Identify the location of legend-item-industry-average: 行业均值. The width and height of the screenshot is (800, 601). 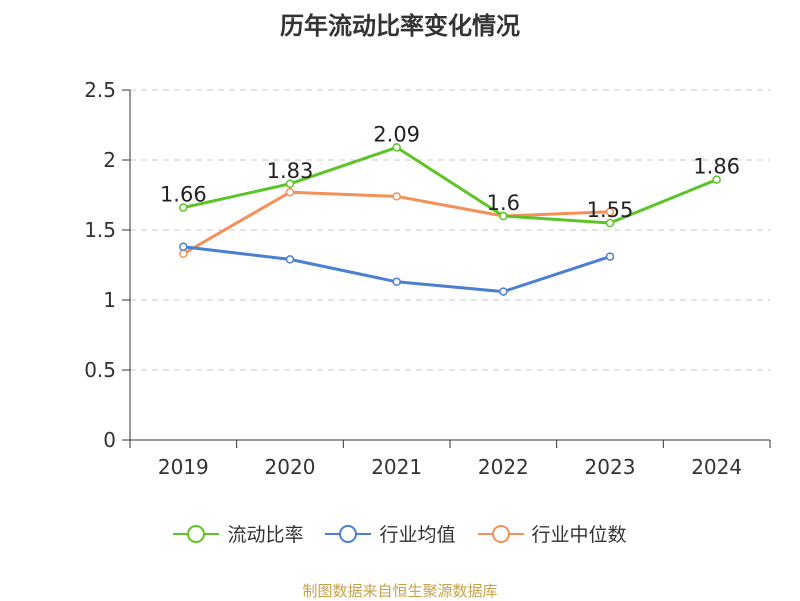
(390, 533).